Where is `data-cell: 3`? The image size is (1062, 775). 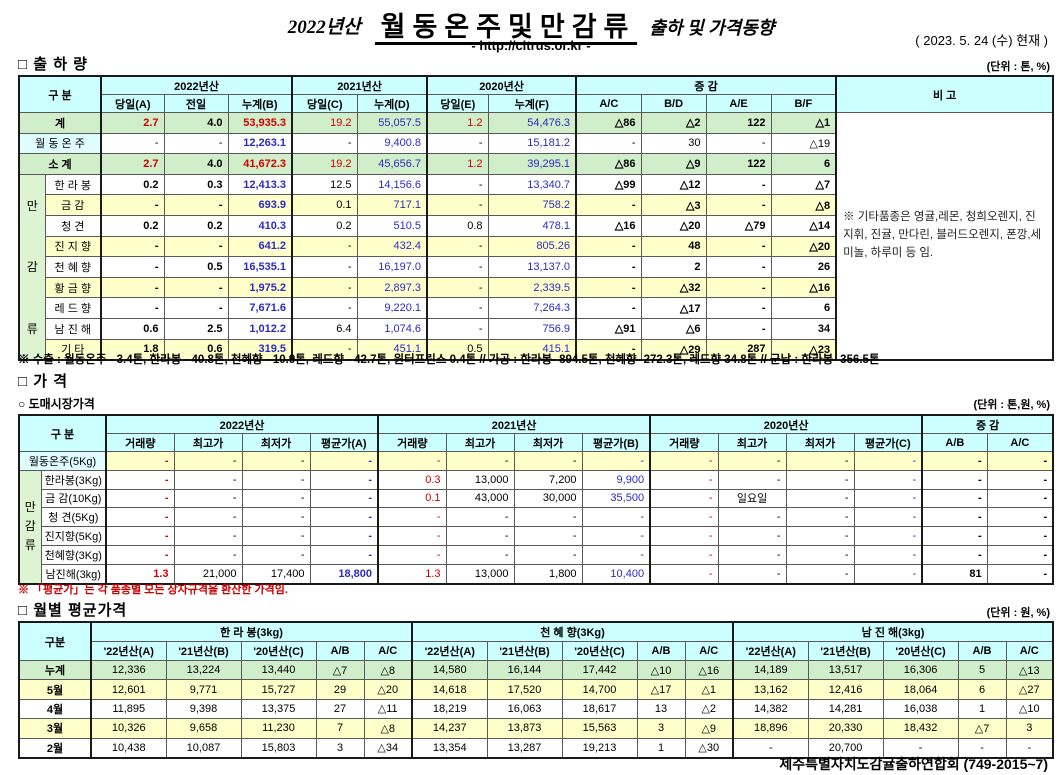
data-cell: 3 is located at coordinates (340, 748).